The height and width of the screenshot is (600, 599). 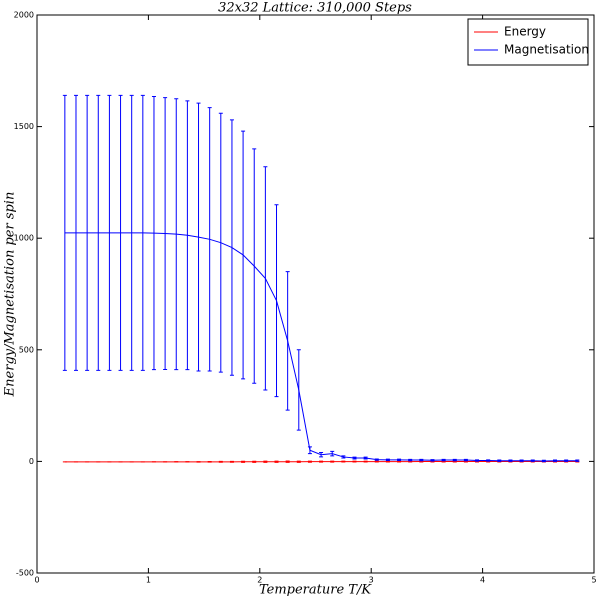 I want to click on x-axis-label: Temperature T/K, so click(x=315, y=590).